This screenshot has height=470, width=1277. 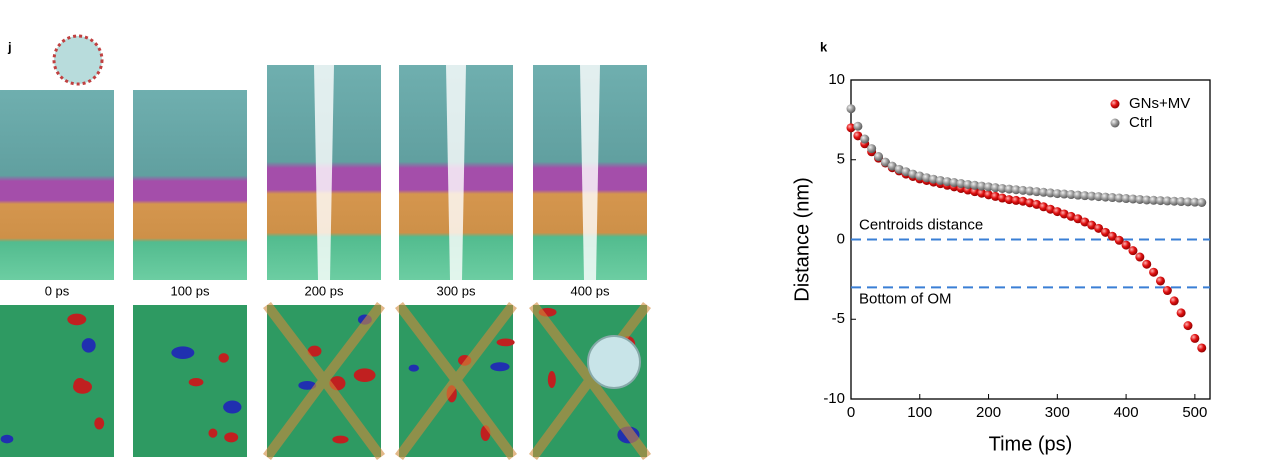 I want to click on x-axis-title: Time (ps), so click(x=1031, y=444).